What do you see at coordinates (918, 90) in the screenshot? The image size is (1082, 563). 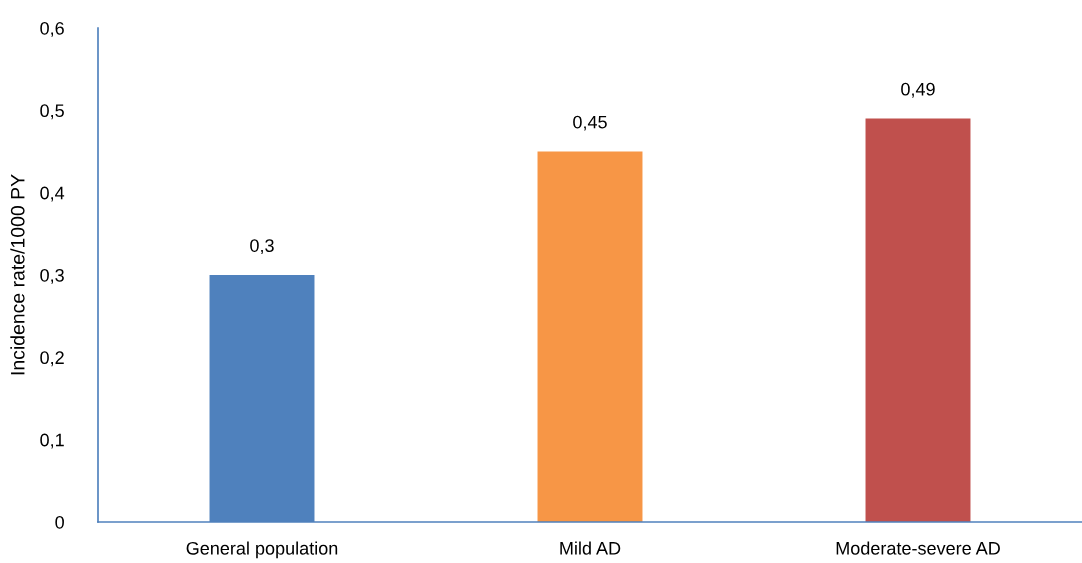 I see `data-label: 0,49` at bounding box center [918, 90].